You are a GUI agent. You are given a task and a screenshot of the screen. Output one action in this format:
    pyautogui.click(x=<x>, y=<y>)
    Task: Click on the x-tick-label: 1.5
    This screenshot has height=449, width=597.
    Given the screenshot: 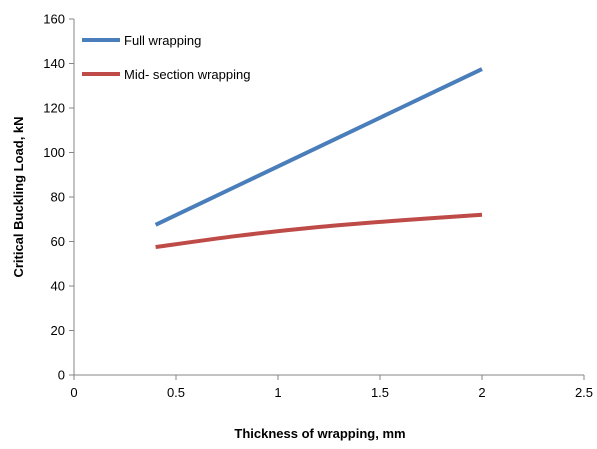 What is the action you would take?
    pyautogui.click(x=380, y=392)
    